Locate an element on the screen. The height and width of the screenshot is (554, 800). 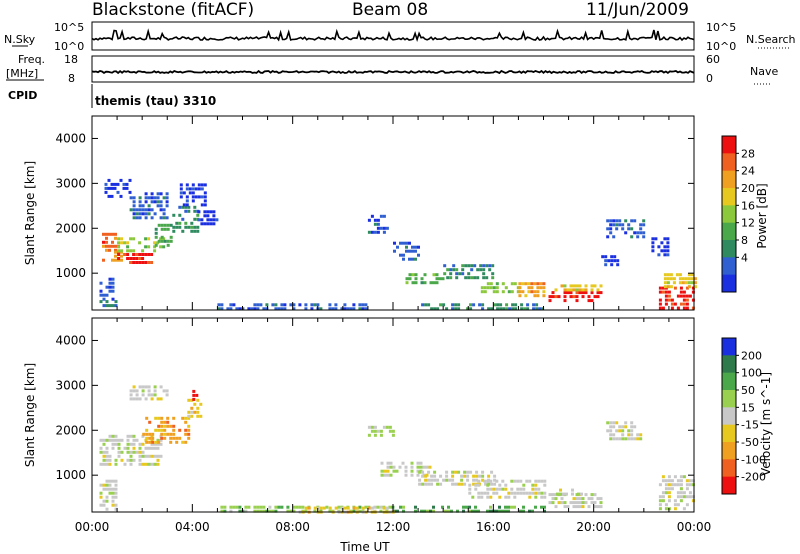
y-tick-label: 2000 is located at coordinates (70, 228).